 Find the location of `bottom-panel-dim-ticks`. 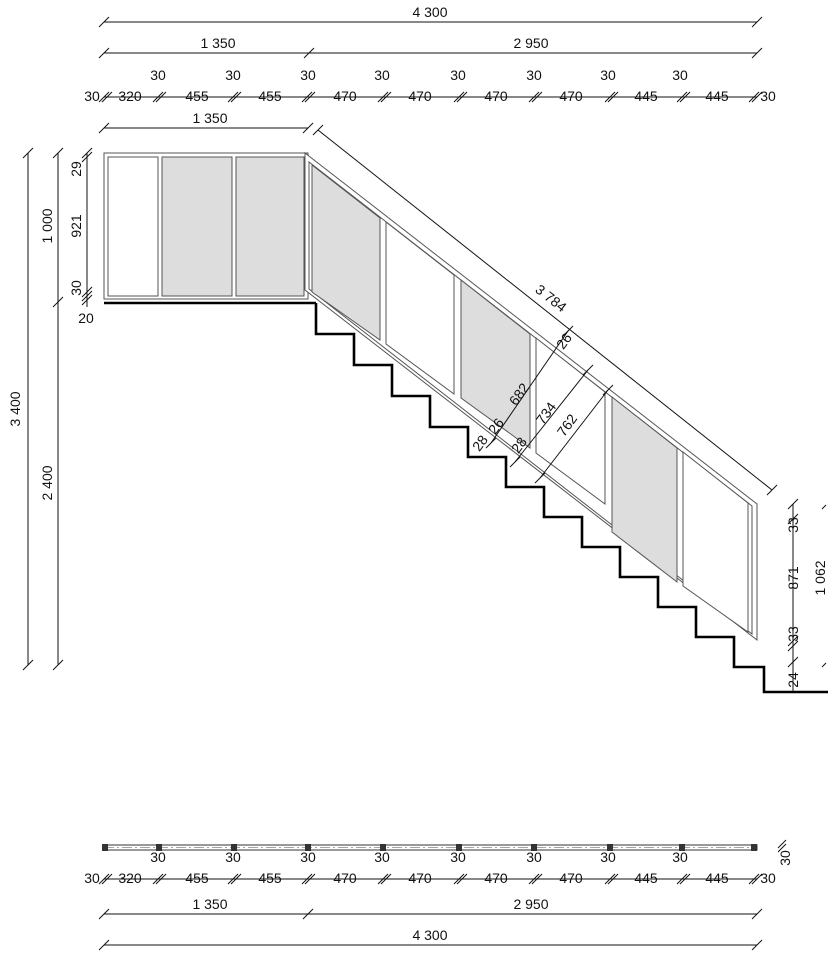

bottom-panel-dim-ticks is located at coordinates (430, 879).